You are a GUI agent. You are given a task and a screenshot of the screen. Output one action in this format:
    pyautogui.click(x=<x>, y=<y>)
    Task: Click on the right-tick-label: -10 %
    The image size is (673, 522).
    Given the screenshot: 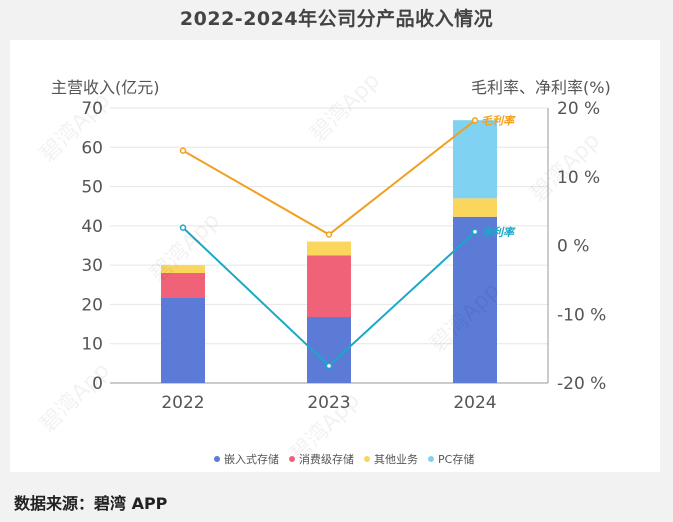 What is the action you would take?
    pyautogui.click(x=581, y=315)
    